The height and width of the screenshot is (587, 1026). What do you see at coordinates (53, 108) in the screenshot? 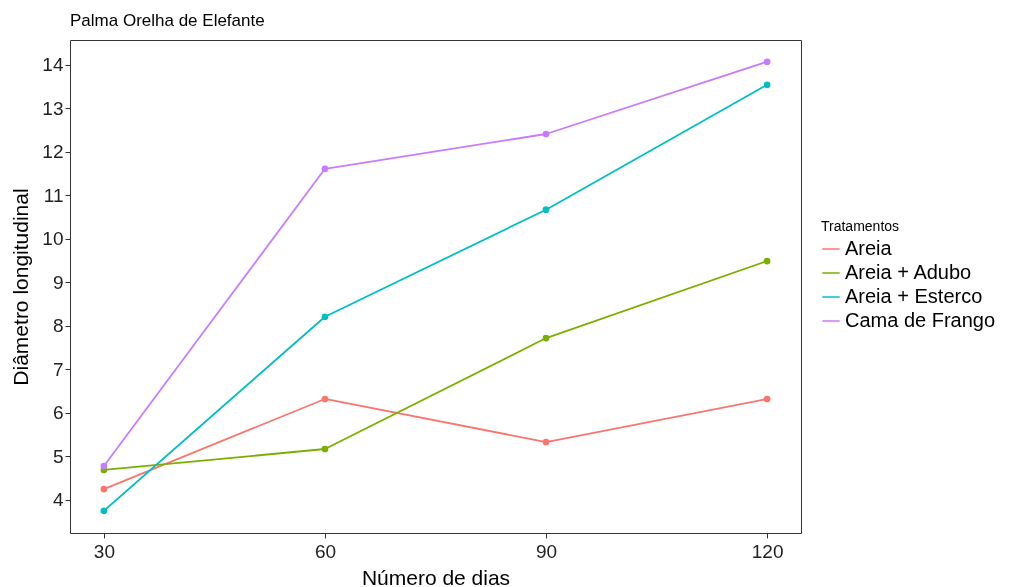
I see `y-tick-label: 13` at bounding box center [53, 108].